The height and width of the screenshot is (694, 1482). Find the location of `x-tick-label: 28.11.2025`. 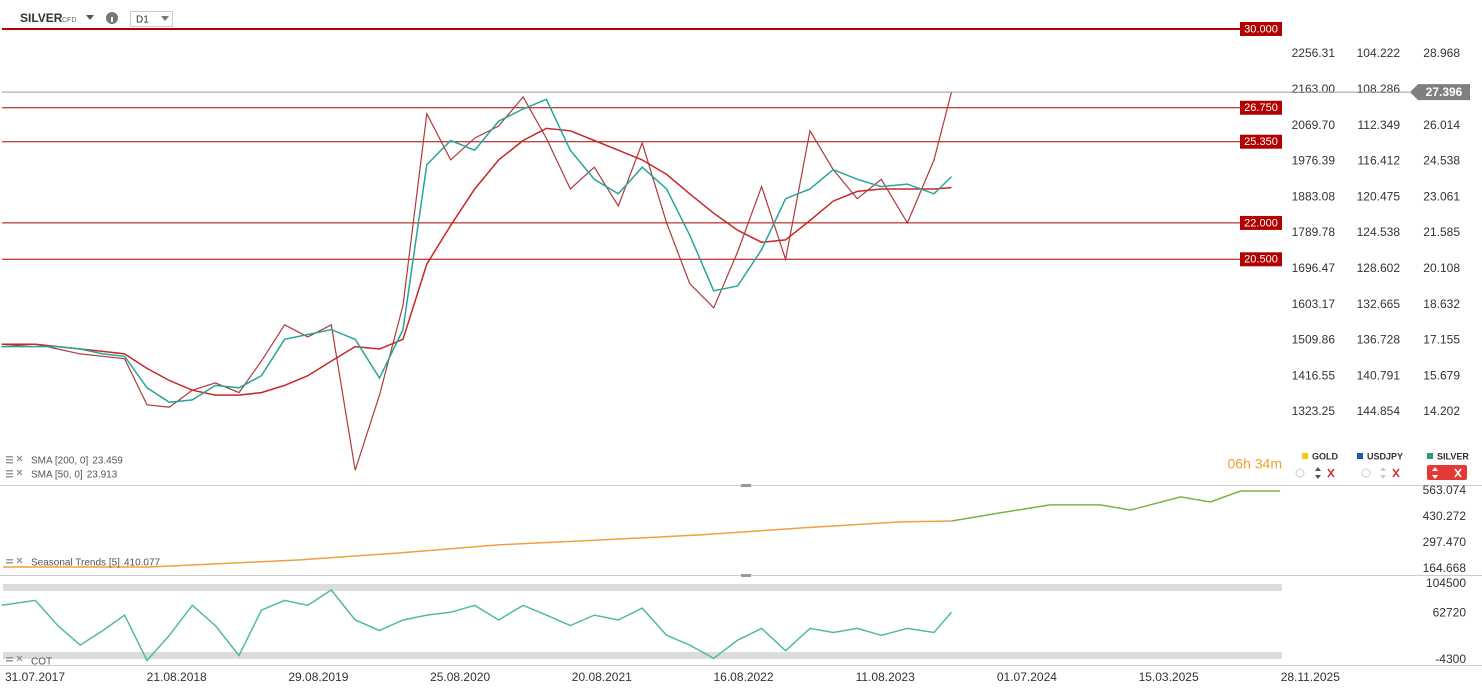

x-tick-label: 28.11.2025 is located at coordinates (1310, 677).